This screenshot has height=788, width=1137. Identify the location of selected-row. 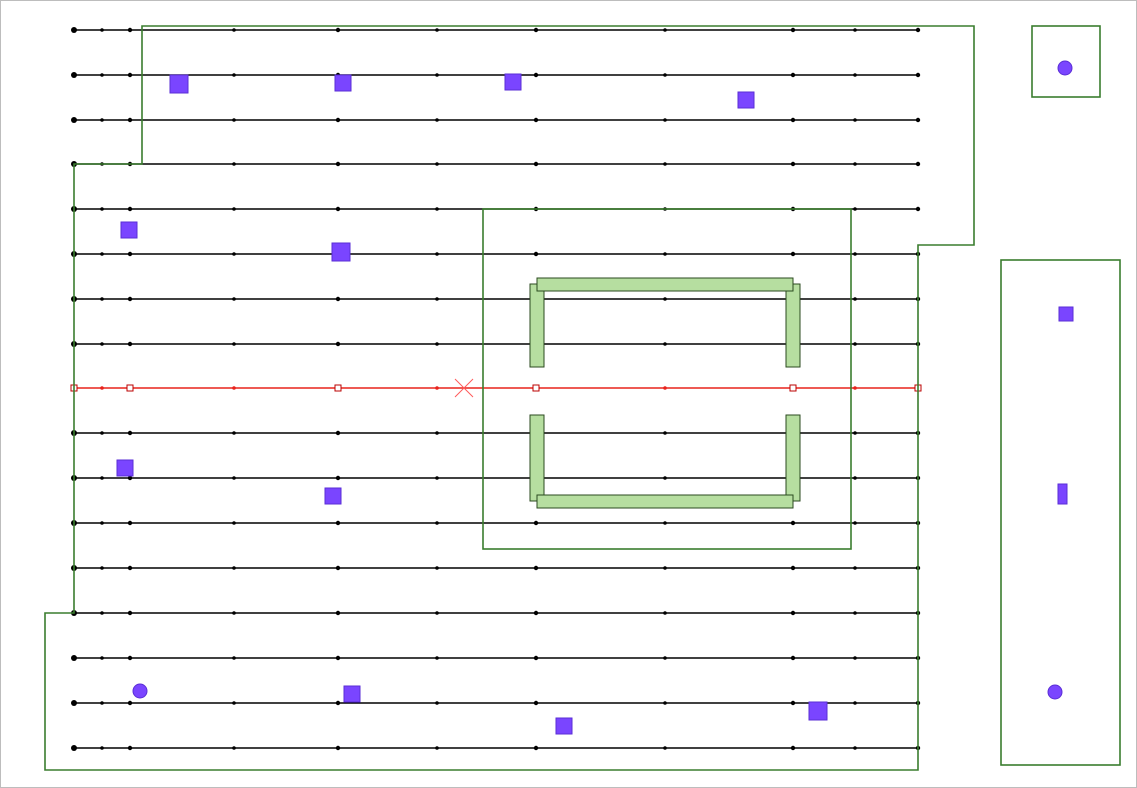
(496, 388).